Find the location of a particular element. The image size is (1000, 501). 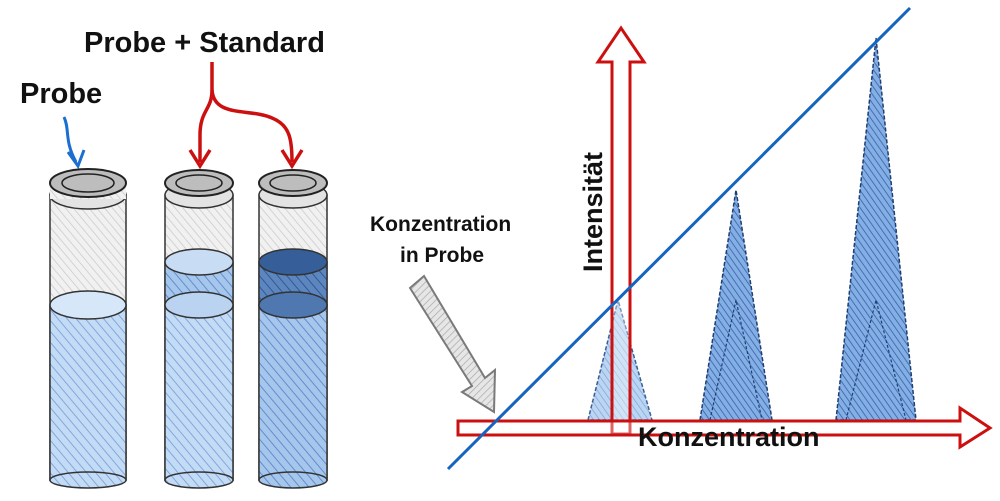

y-axis-label: Intensität is located at coordinates (593, 212).